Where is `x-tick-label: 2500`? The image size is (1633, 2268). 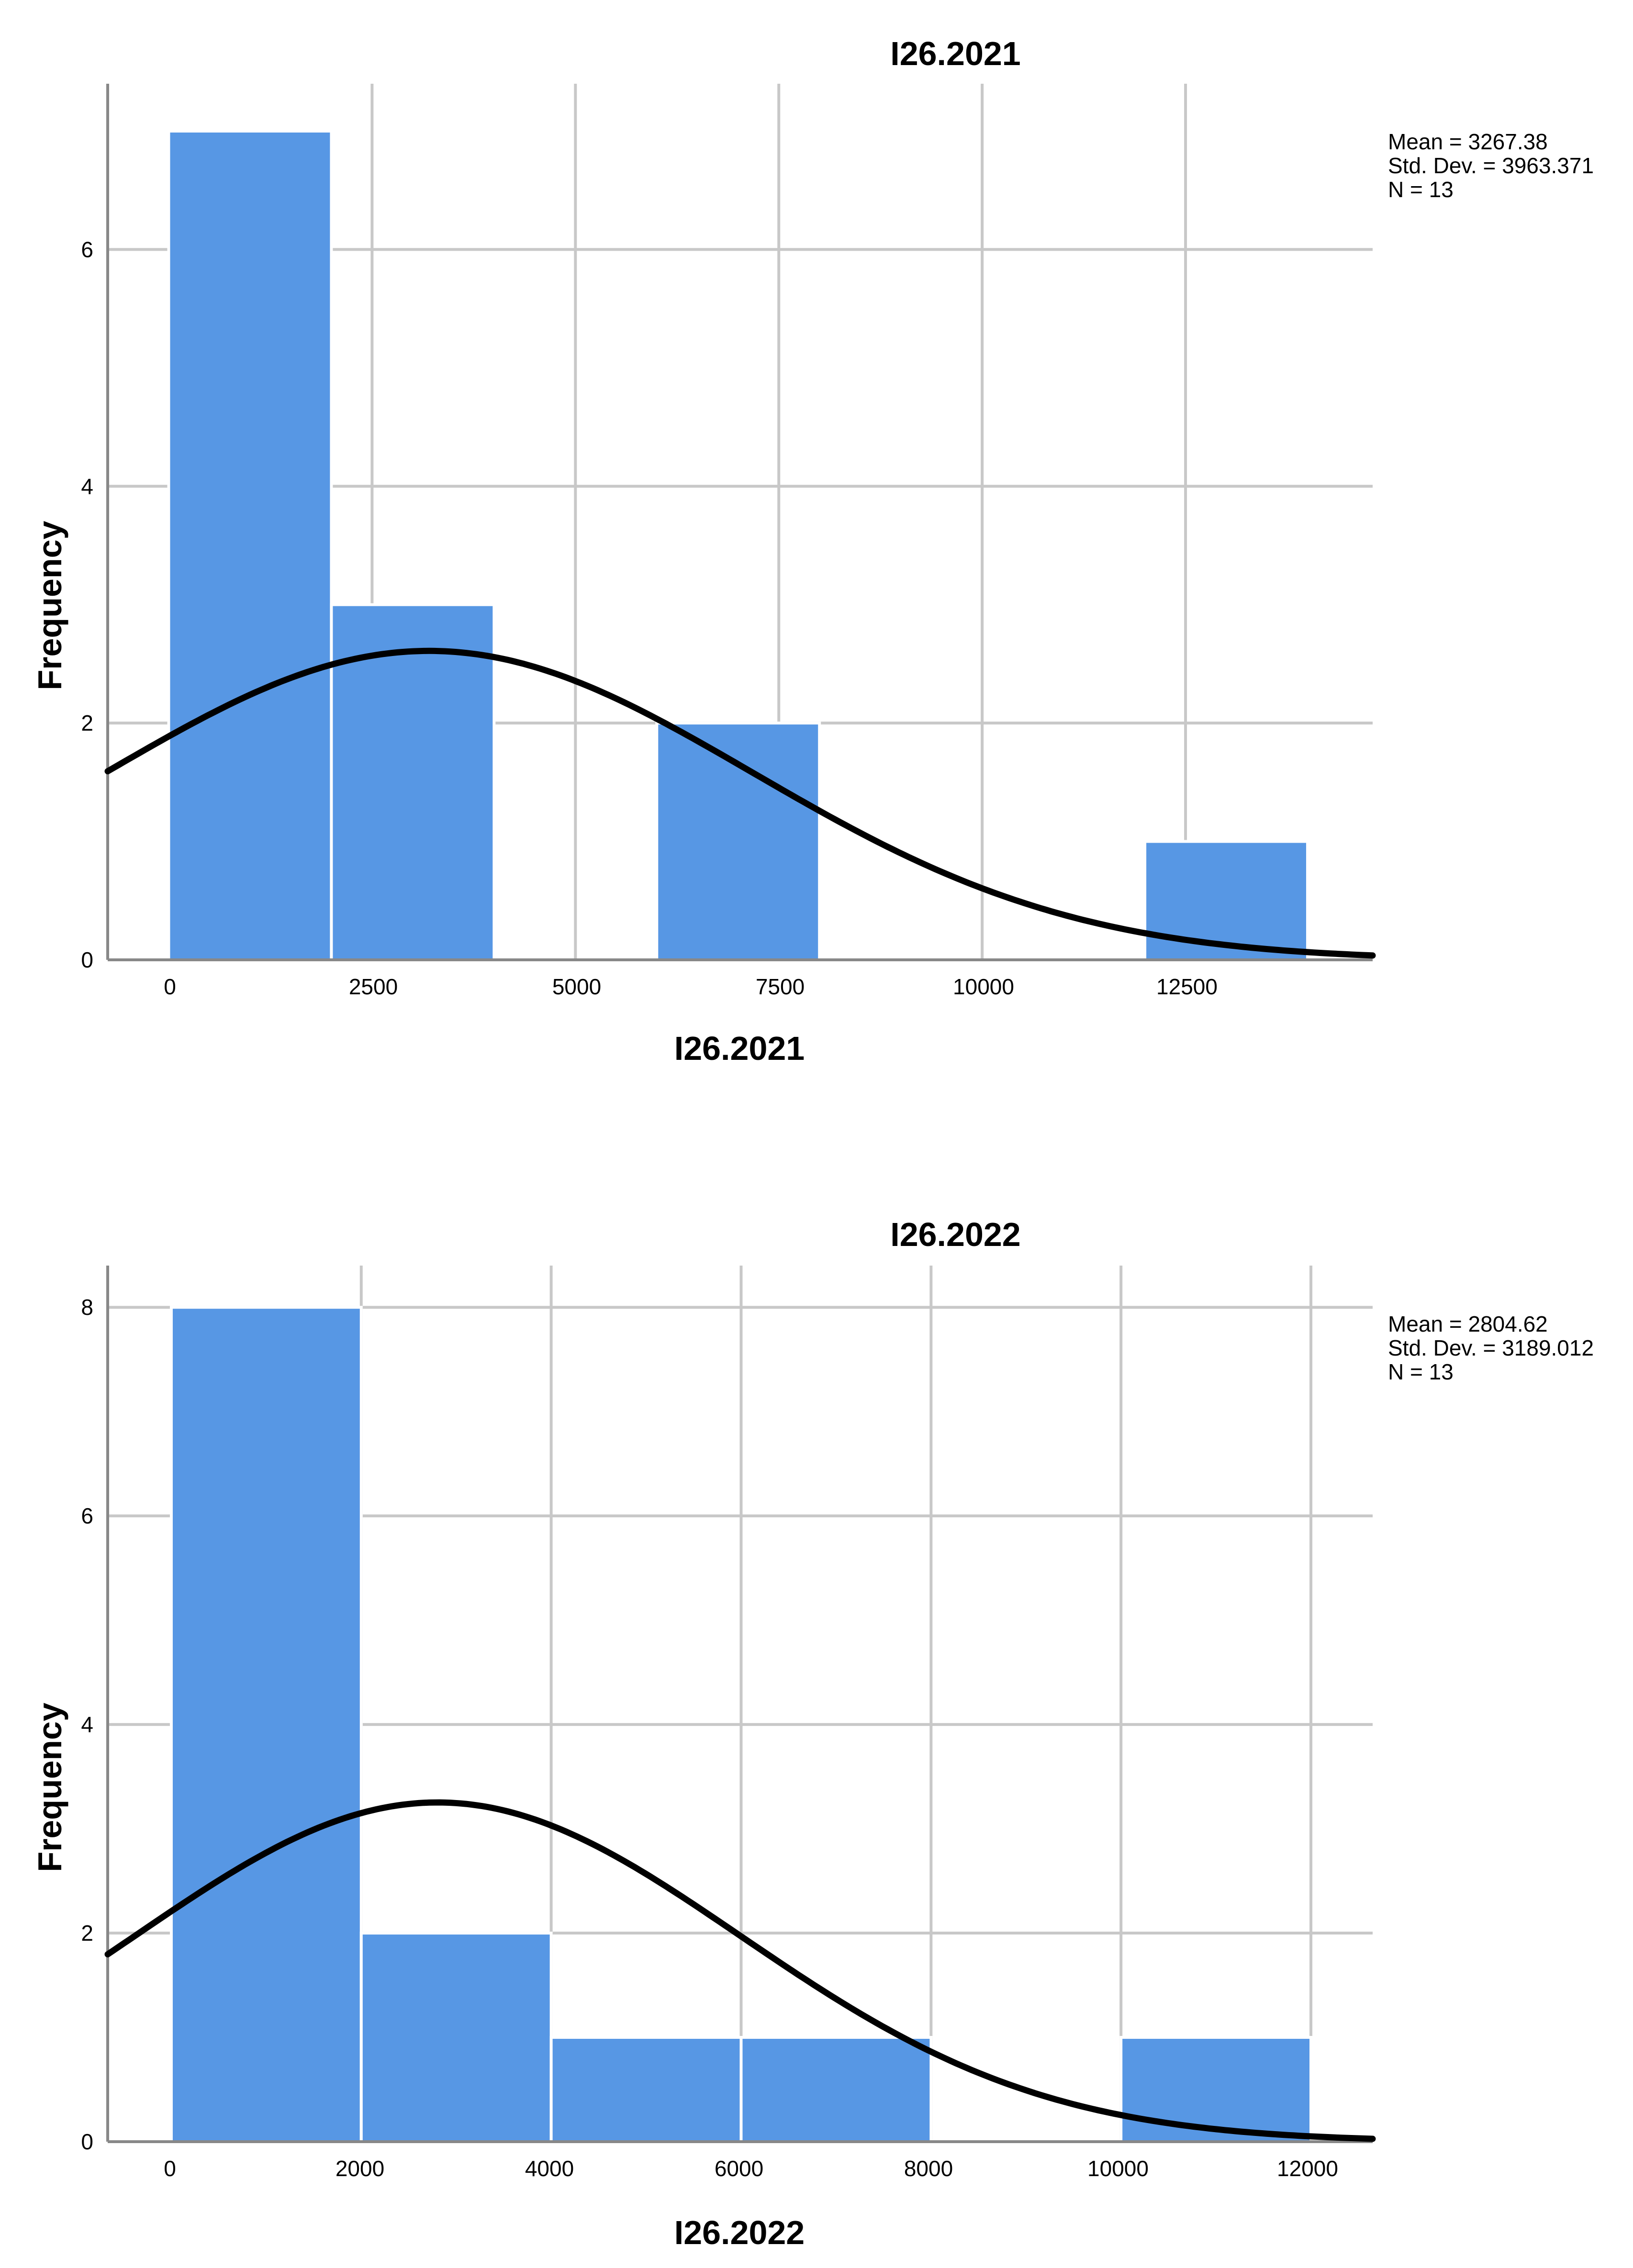 x-tick-label: 2500 is located at coordinates (373, 986).